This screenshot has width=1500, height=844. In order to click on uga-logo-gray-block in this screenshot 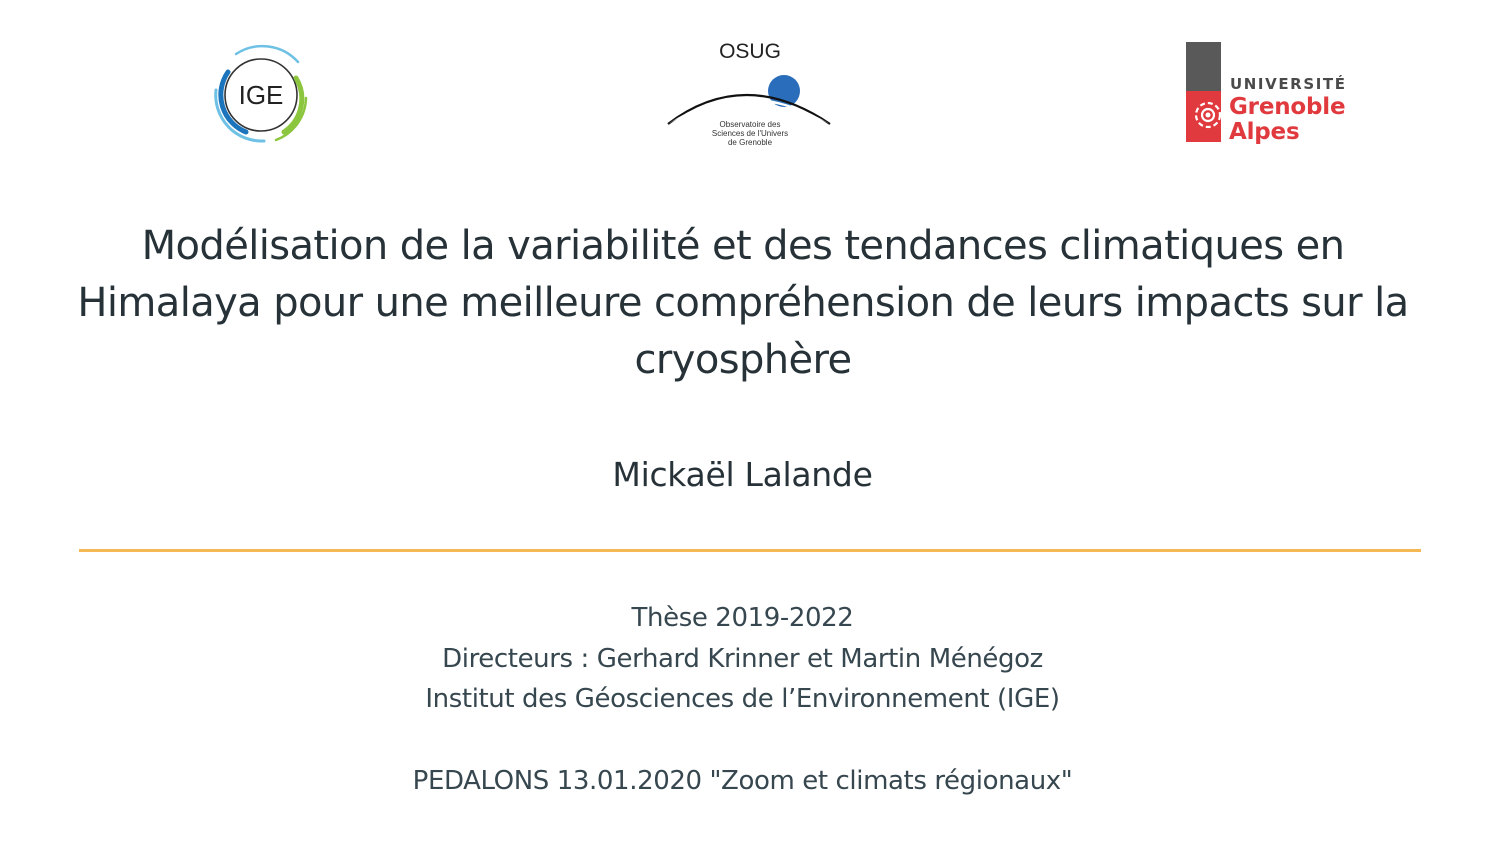, I will do `click(1203, 66)`.